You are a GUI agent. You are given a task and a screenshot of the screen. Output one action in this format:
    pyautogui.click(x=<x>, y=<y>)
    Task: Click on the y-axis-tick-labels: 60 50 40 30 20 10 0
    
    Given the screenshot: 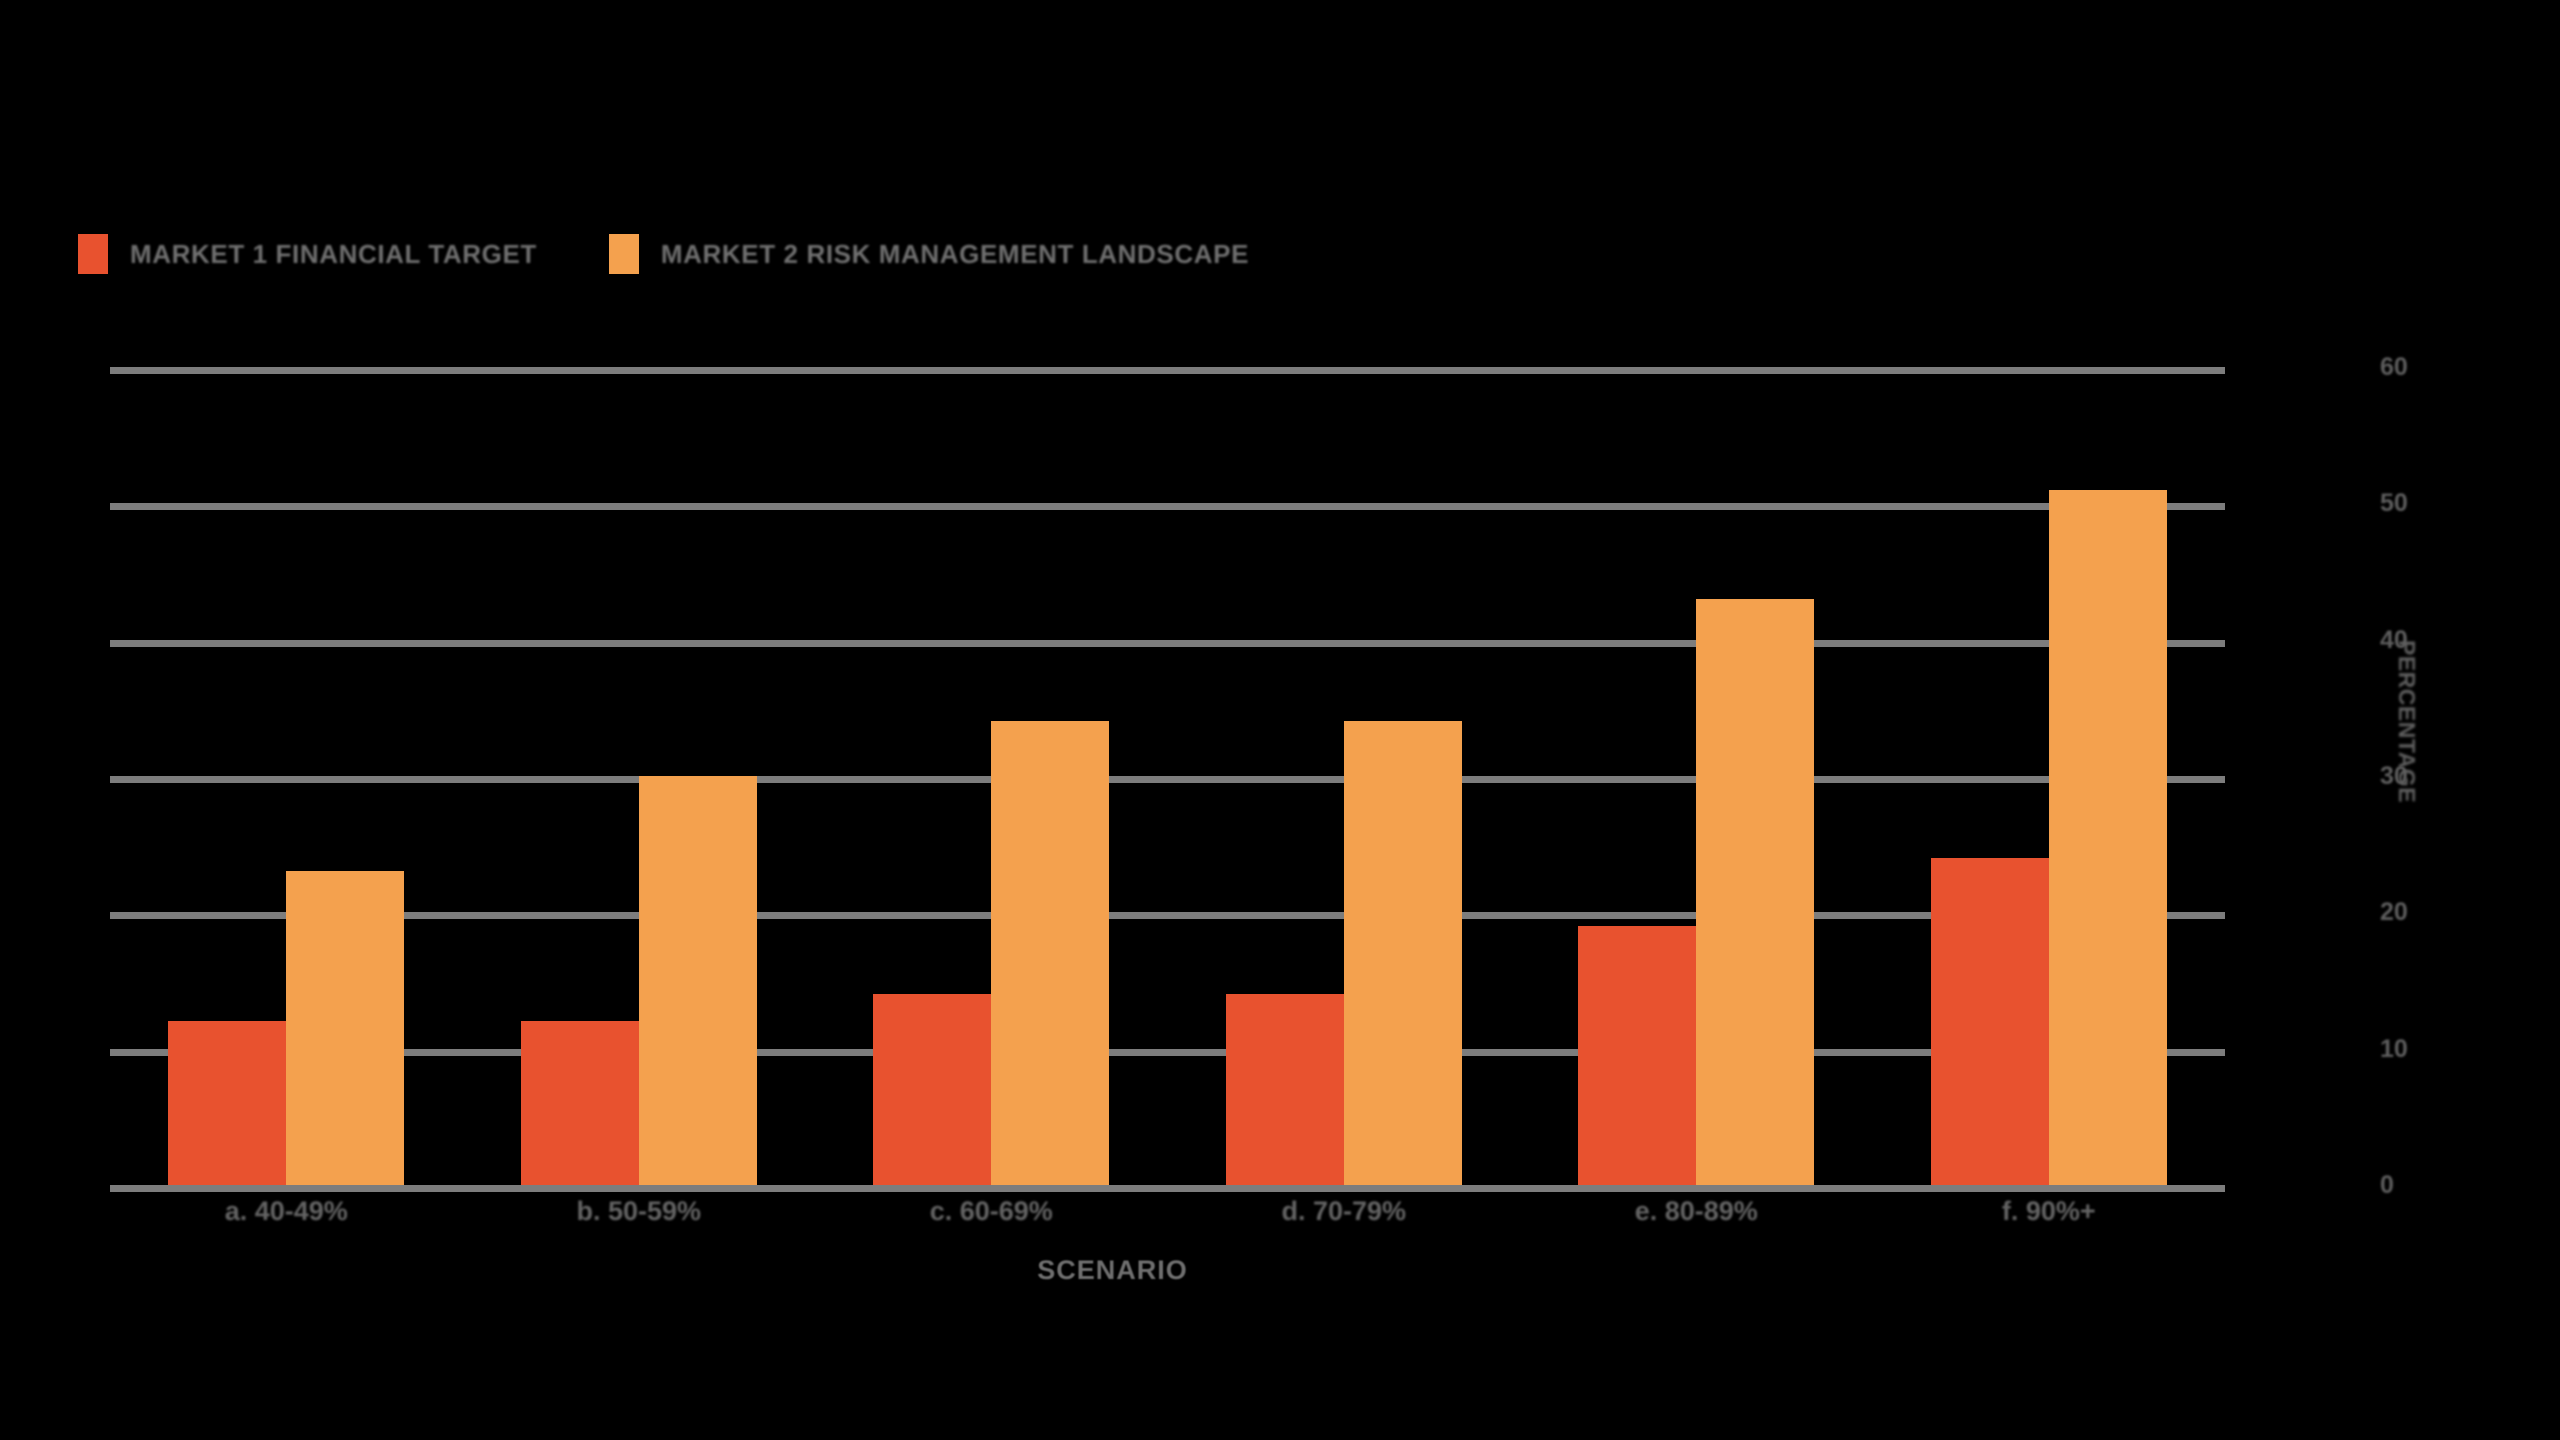 What is the action you would take?
    pyautogui.click(x=2425, y=776)
    